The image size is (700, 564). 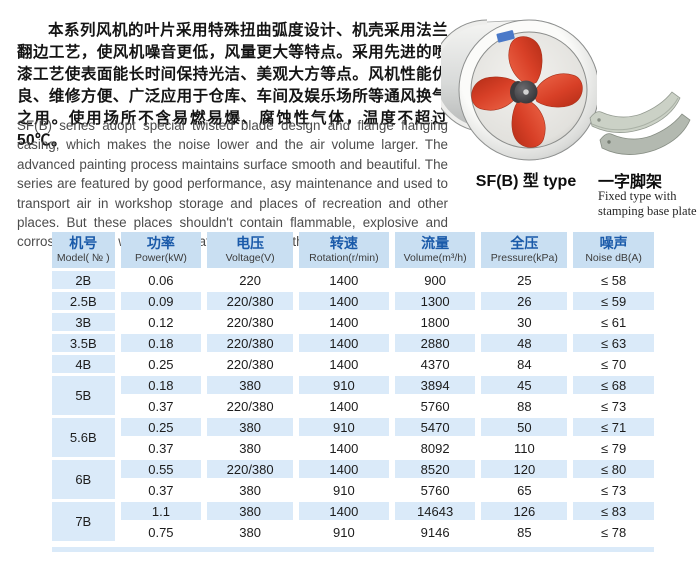 What do you see at coordinates (353, 437) in the screenshot?
I see `table-row: 5.6B 0.25 380 910 5470 50 ≤ 71` at bounding box center [353, 437].